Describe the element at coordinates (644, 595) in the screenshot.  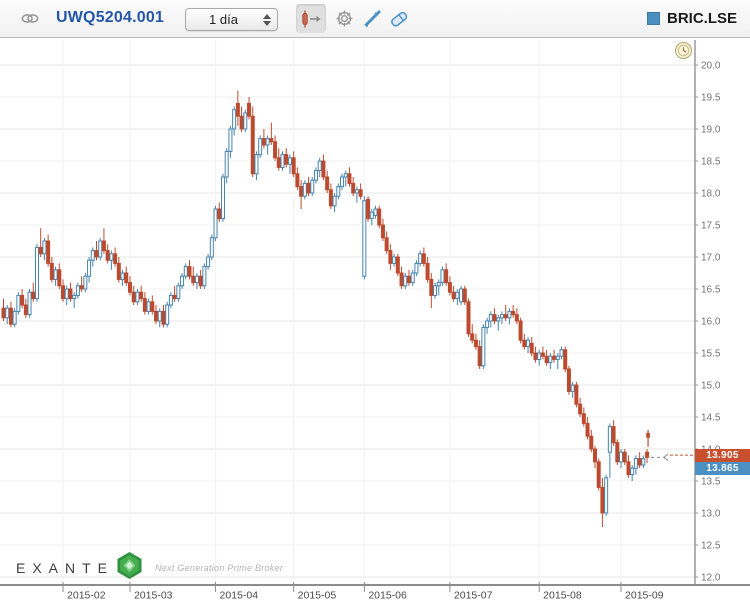
I see `svg-text: 2015-09` at that location.